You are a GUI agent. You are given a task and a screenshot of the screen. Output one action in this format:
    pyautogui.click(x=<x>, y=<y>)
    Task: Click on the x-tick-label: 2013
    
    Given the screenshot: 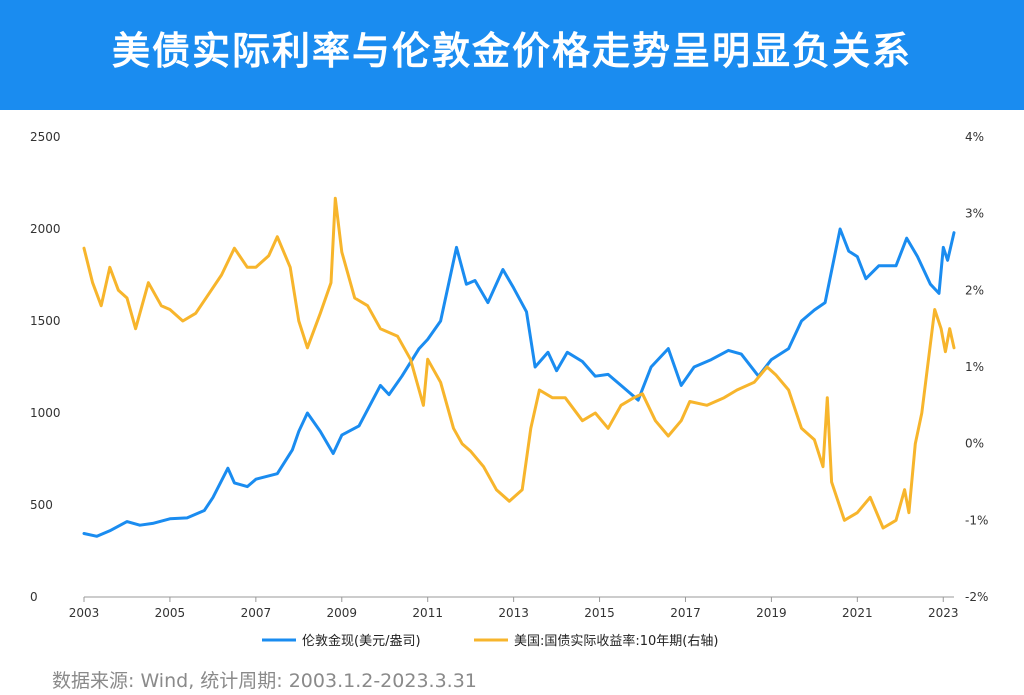 What is the action you would take?
    pyautogui.click(x=513, y=613)
    